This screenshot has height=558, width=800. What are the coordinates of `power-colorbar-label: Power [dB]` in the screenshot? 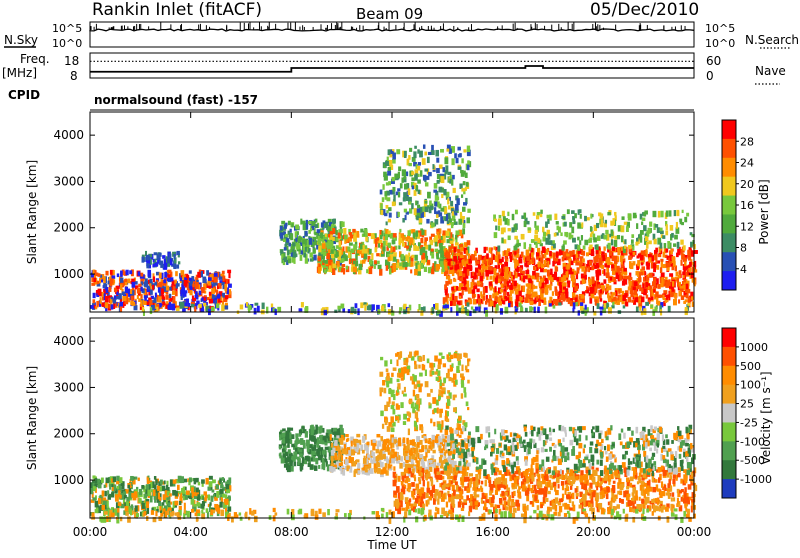 It's located at (764, 211).